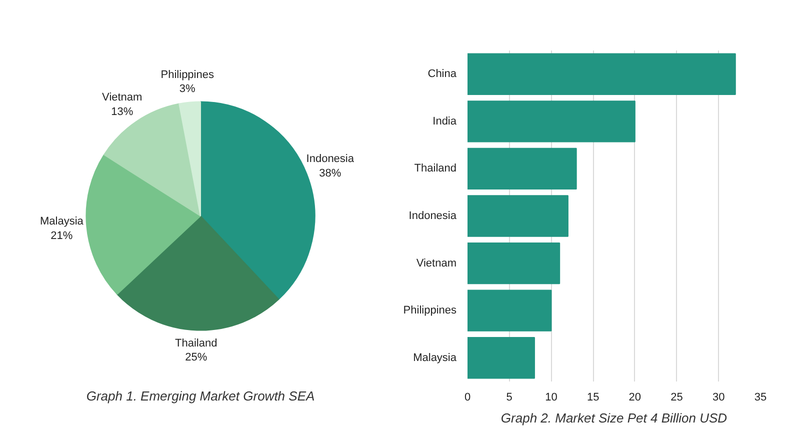 Image resolution: width=798 pixels, height=440 pixels. What do you see at coordinates (430, 310) in the screenshot?
I see `y-tick-label: Philippines` at bounding box center [430, 310].